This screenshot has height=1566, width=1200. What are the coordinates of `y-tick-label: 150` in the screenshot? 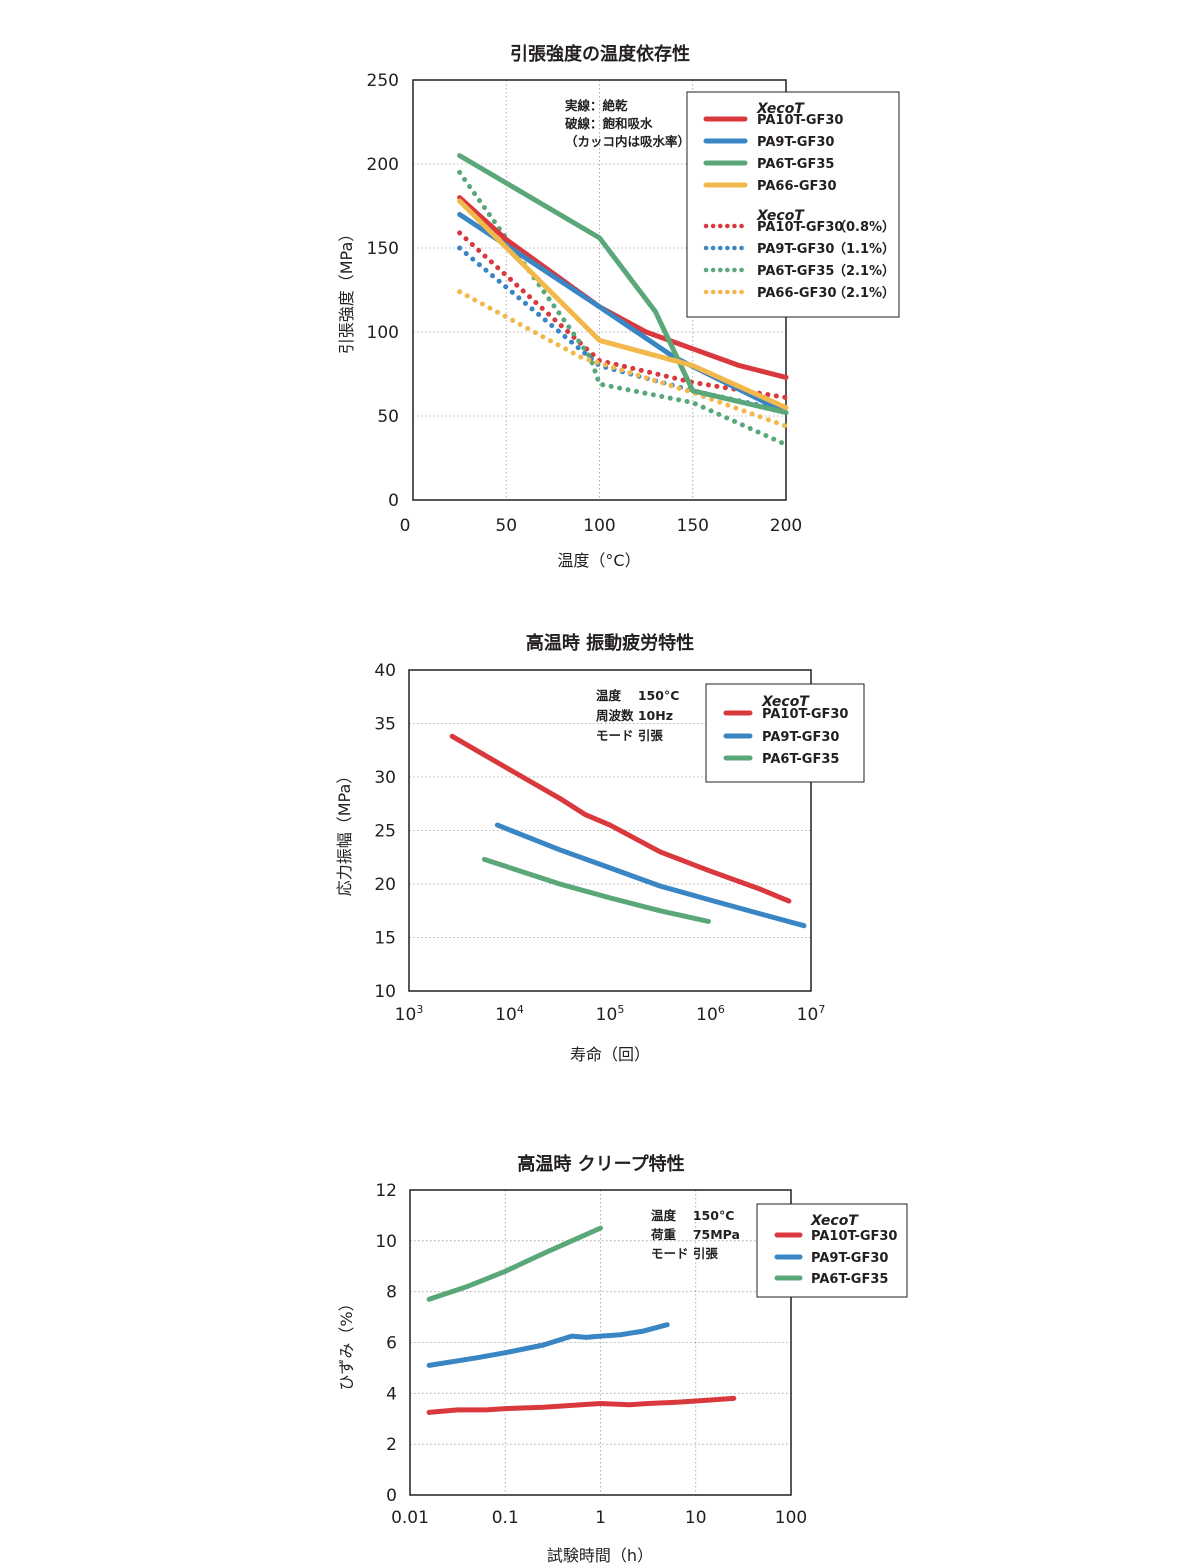 It's located at (383, 249).